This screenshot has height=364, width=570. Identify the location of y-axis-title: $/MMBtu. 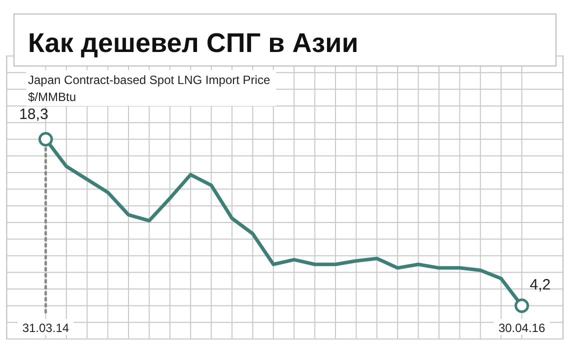
(52, 97).